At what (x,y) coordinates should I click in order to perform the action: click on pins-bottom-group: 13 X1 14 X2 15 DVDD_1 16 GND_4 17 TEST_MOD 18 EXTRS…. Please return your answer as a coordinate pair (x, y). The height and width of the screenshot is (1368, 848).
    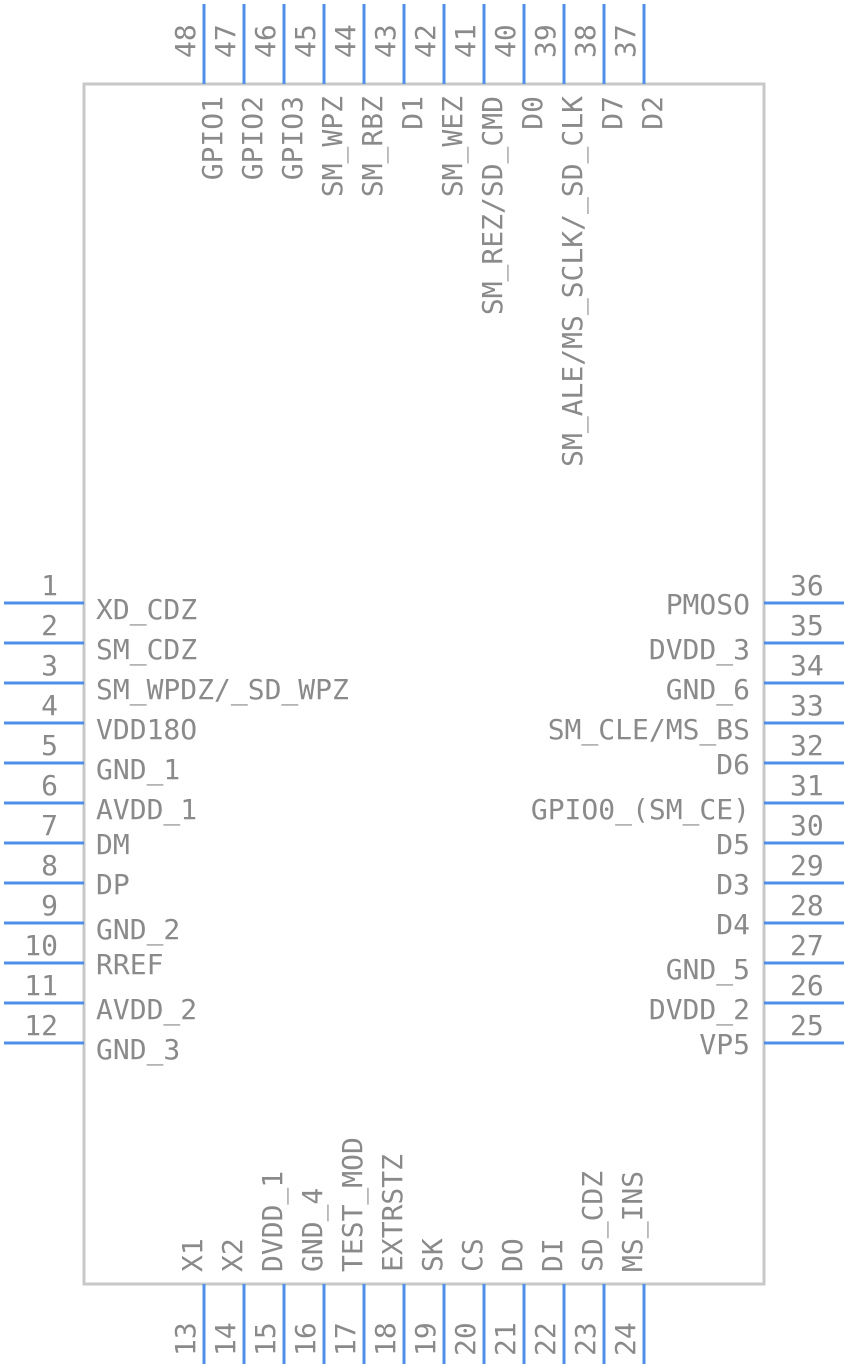
    Looking at the image, I should click on (409, 1250).